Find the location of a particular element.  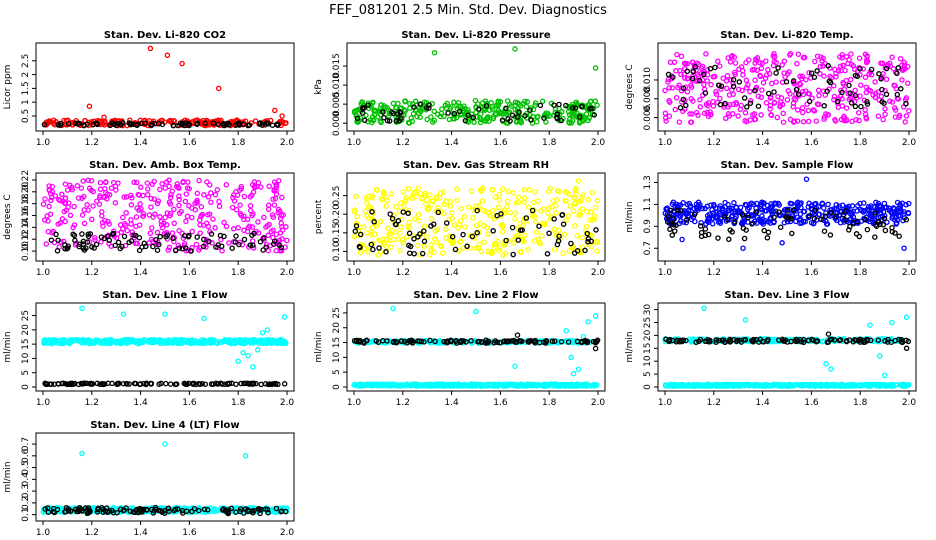

y-tick-label: 0.14 is located at coordinates (26, 227).